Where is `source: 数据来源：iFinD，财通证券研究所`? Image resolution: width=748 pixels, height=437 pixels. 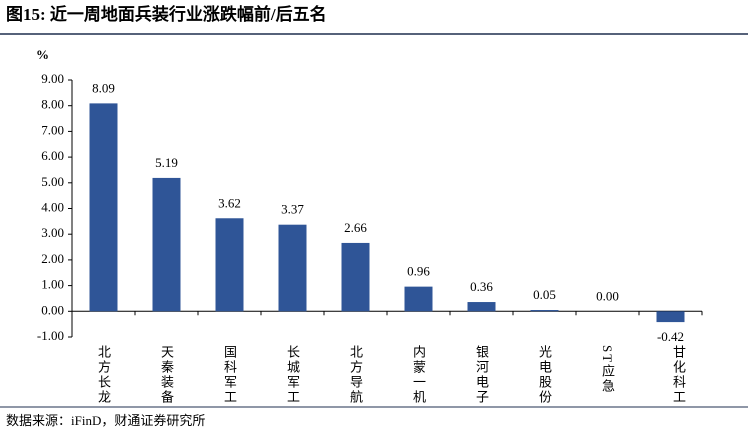
source: 数据来源：iFinD，财通证券研究所 is located at coordinates (105, 420).